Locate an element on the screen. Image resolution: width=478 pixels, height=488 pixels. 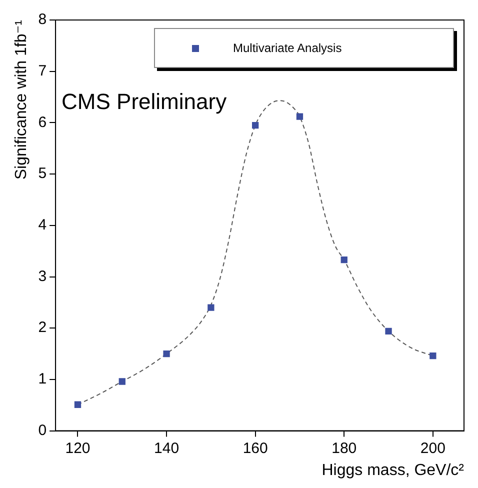
x-tick-label: 160 is located at coordinates (255, 448).